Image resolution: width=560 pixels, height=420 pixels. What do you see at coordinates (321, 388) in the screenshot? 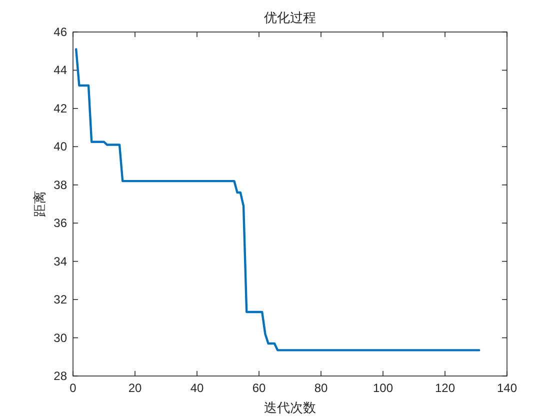
I see `x-tick-label: 80` at bounding box center [321, 388].